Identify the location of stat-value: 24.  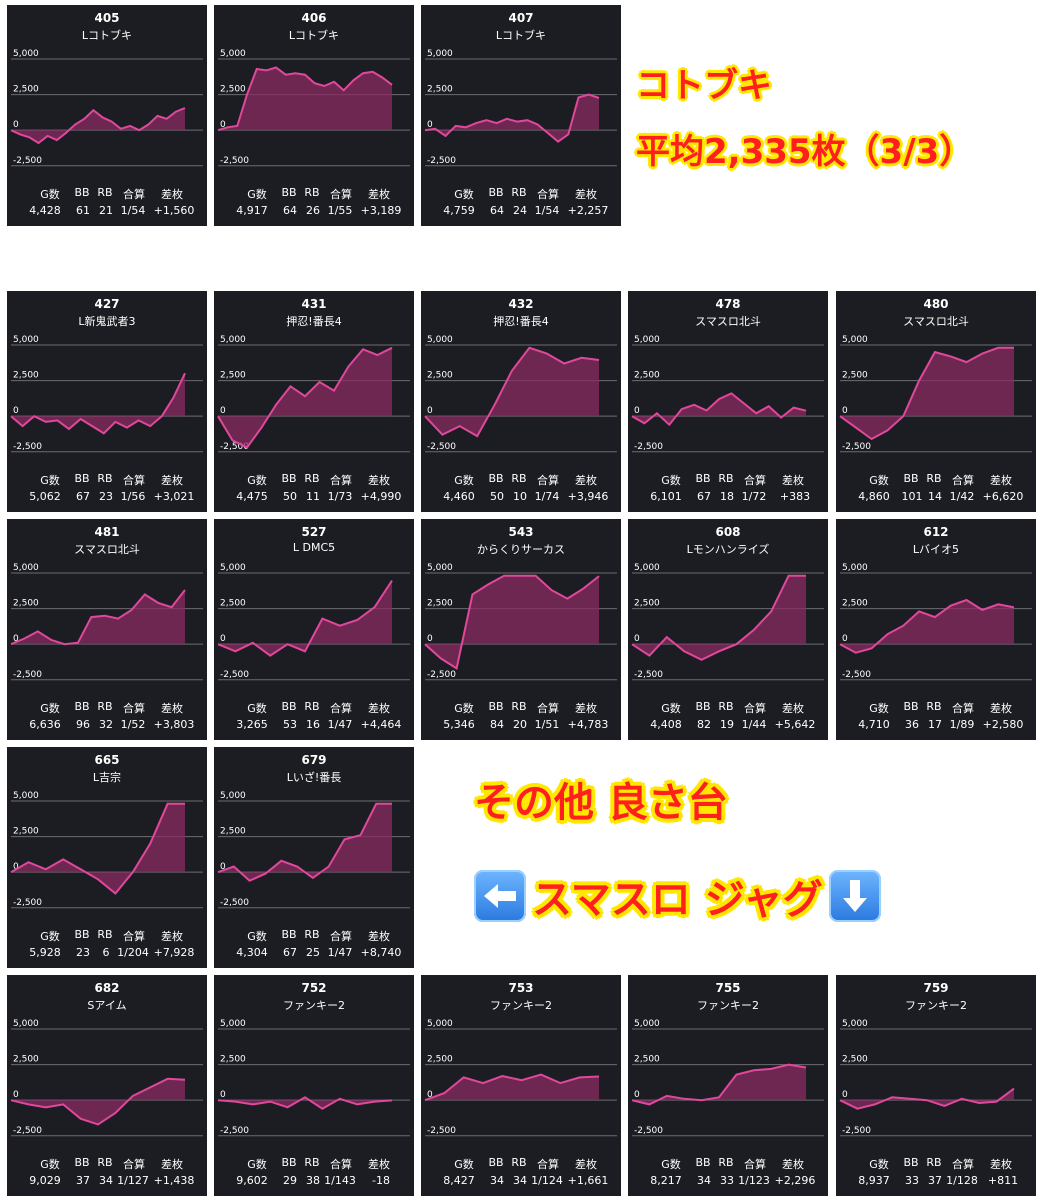
(520, 210).